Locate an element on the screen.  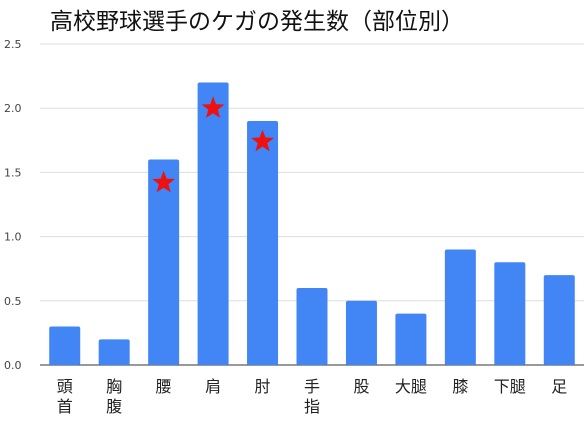
x-category-label: 頭 is located at coordinates (65, 386).